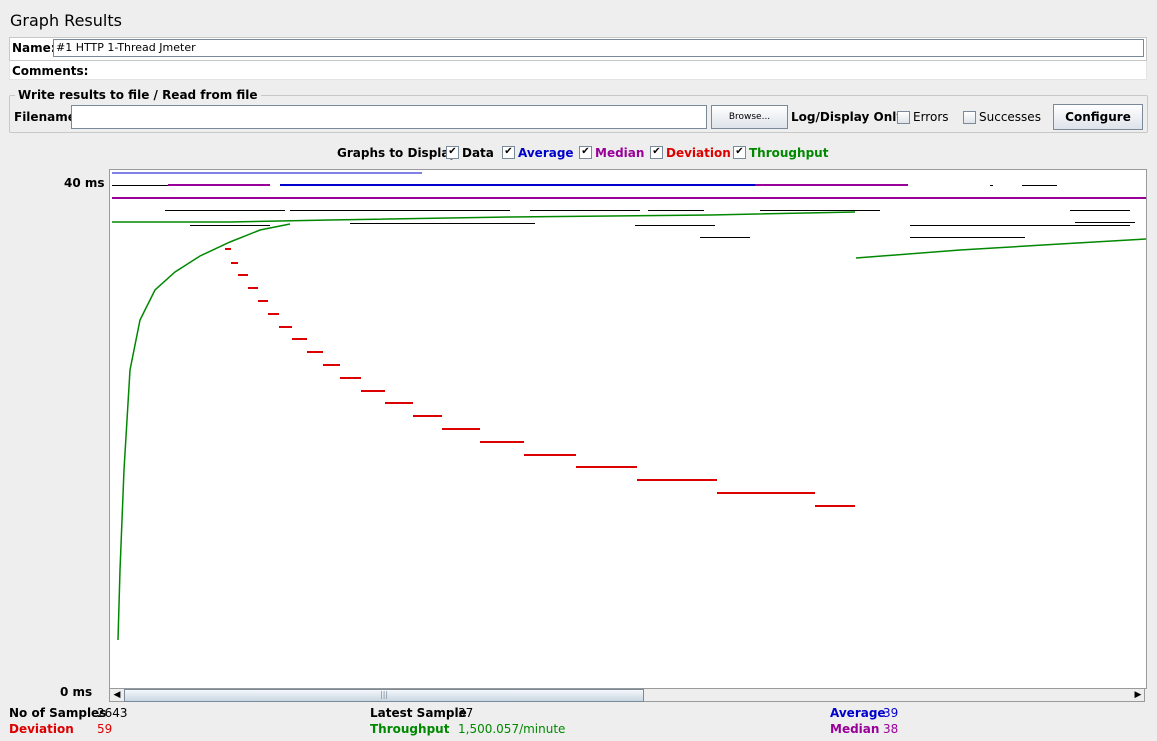 This screenshot has width=1157, height=741. Describe the element at coordinates (891, 729) in the screenshot. I see `median-stat-value: 38` at that location.